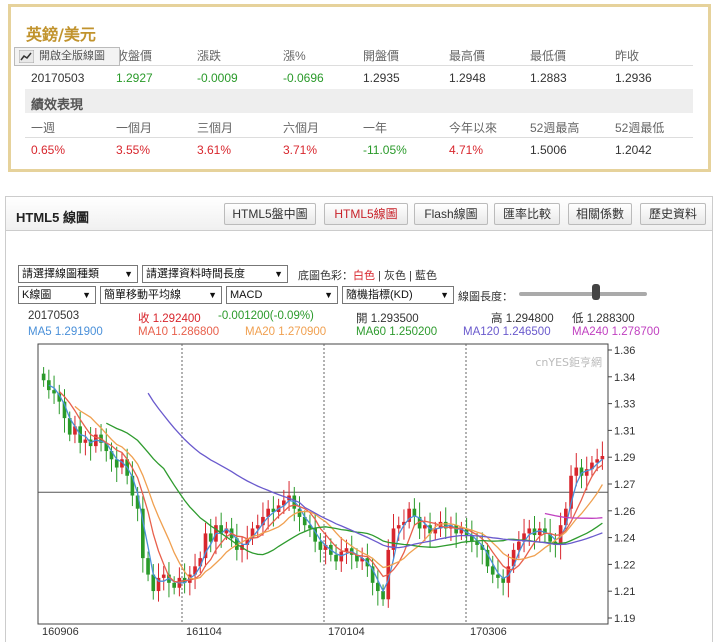 The width and height of the screenshot is (720, 642). What do you see at coordinates (282, 295) in the screenshot?
I see `macd-select: MACD ▼` at bounding box center [282, 295].